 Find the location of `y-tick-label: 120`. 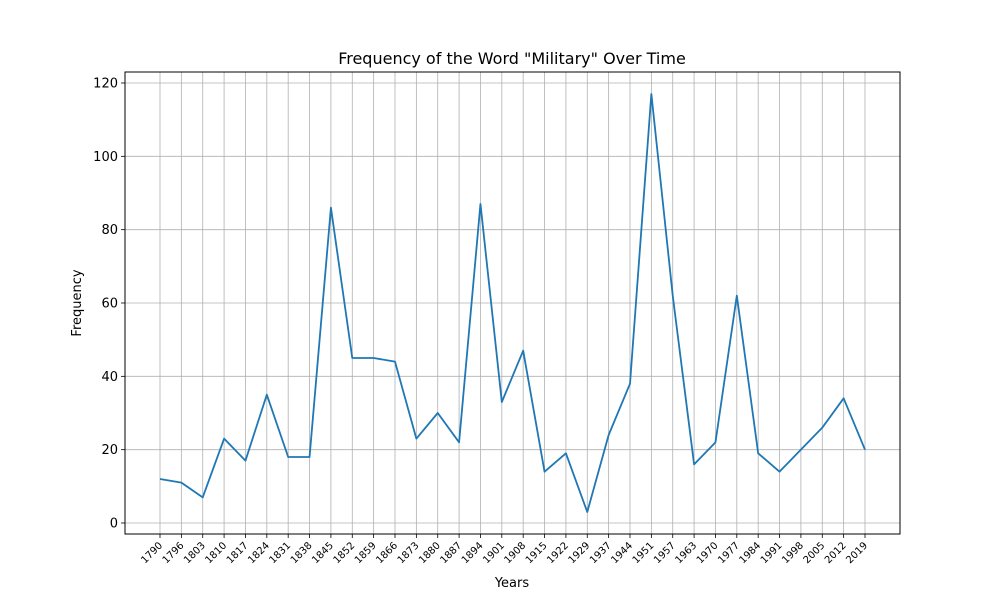

y-tick-label: 120 is located at coordinates (105, 84).